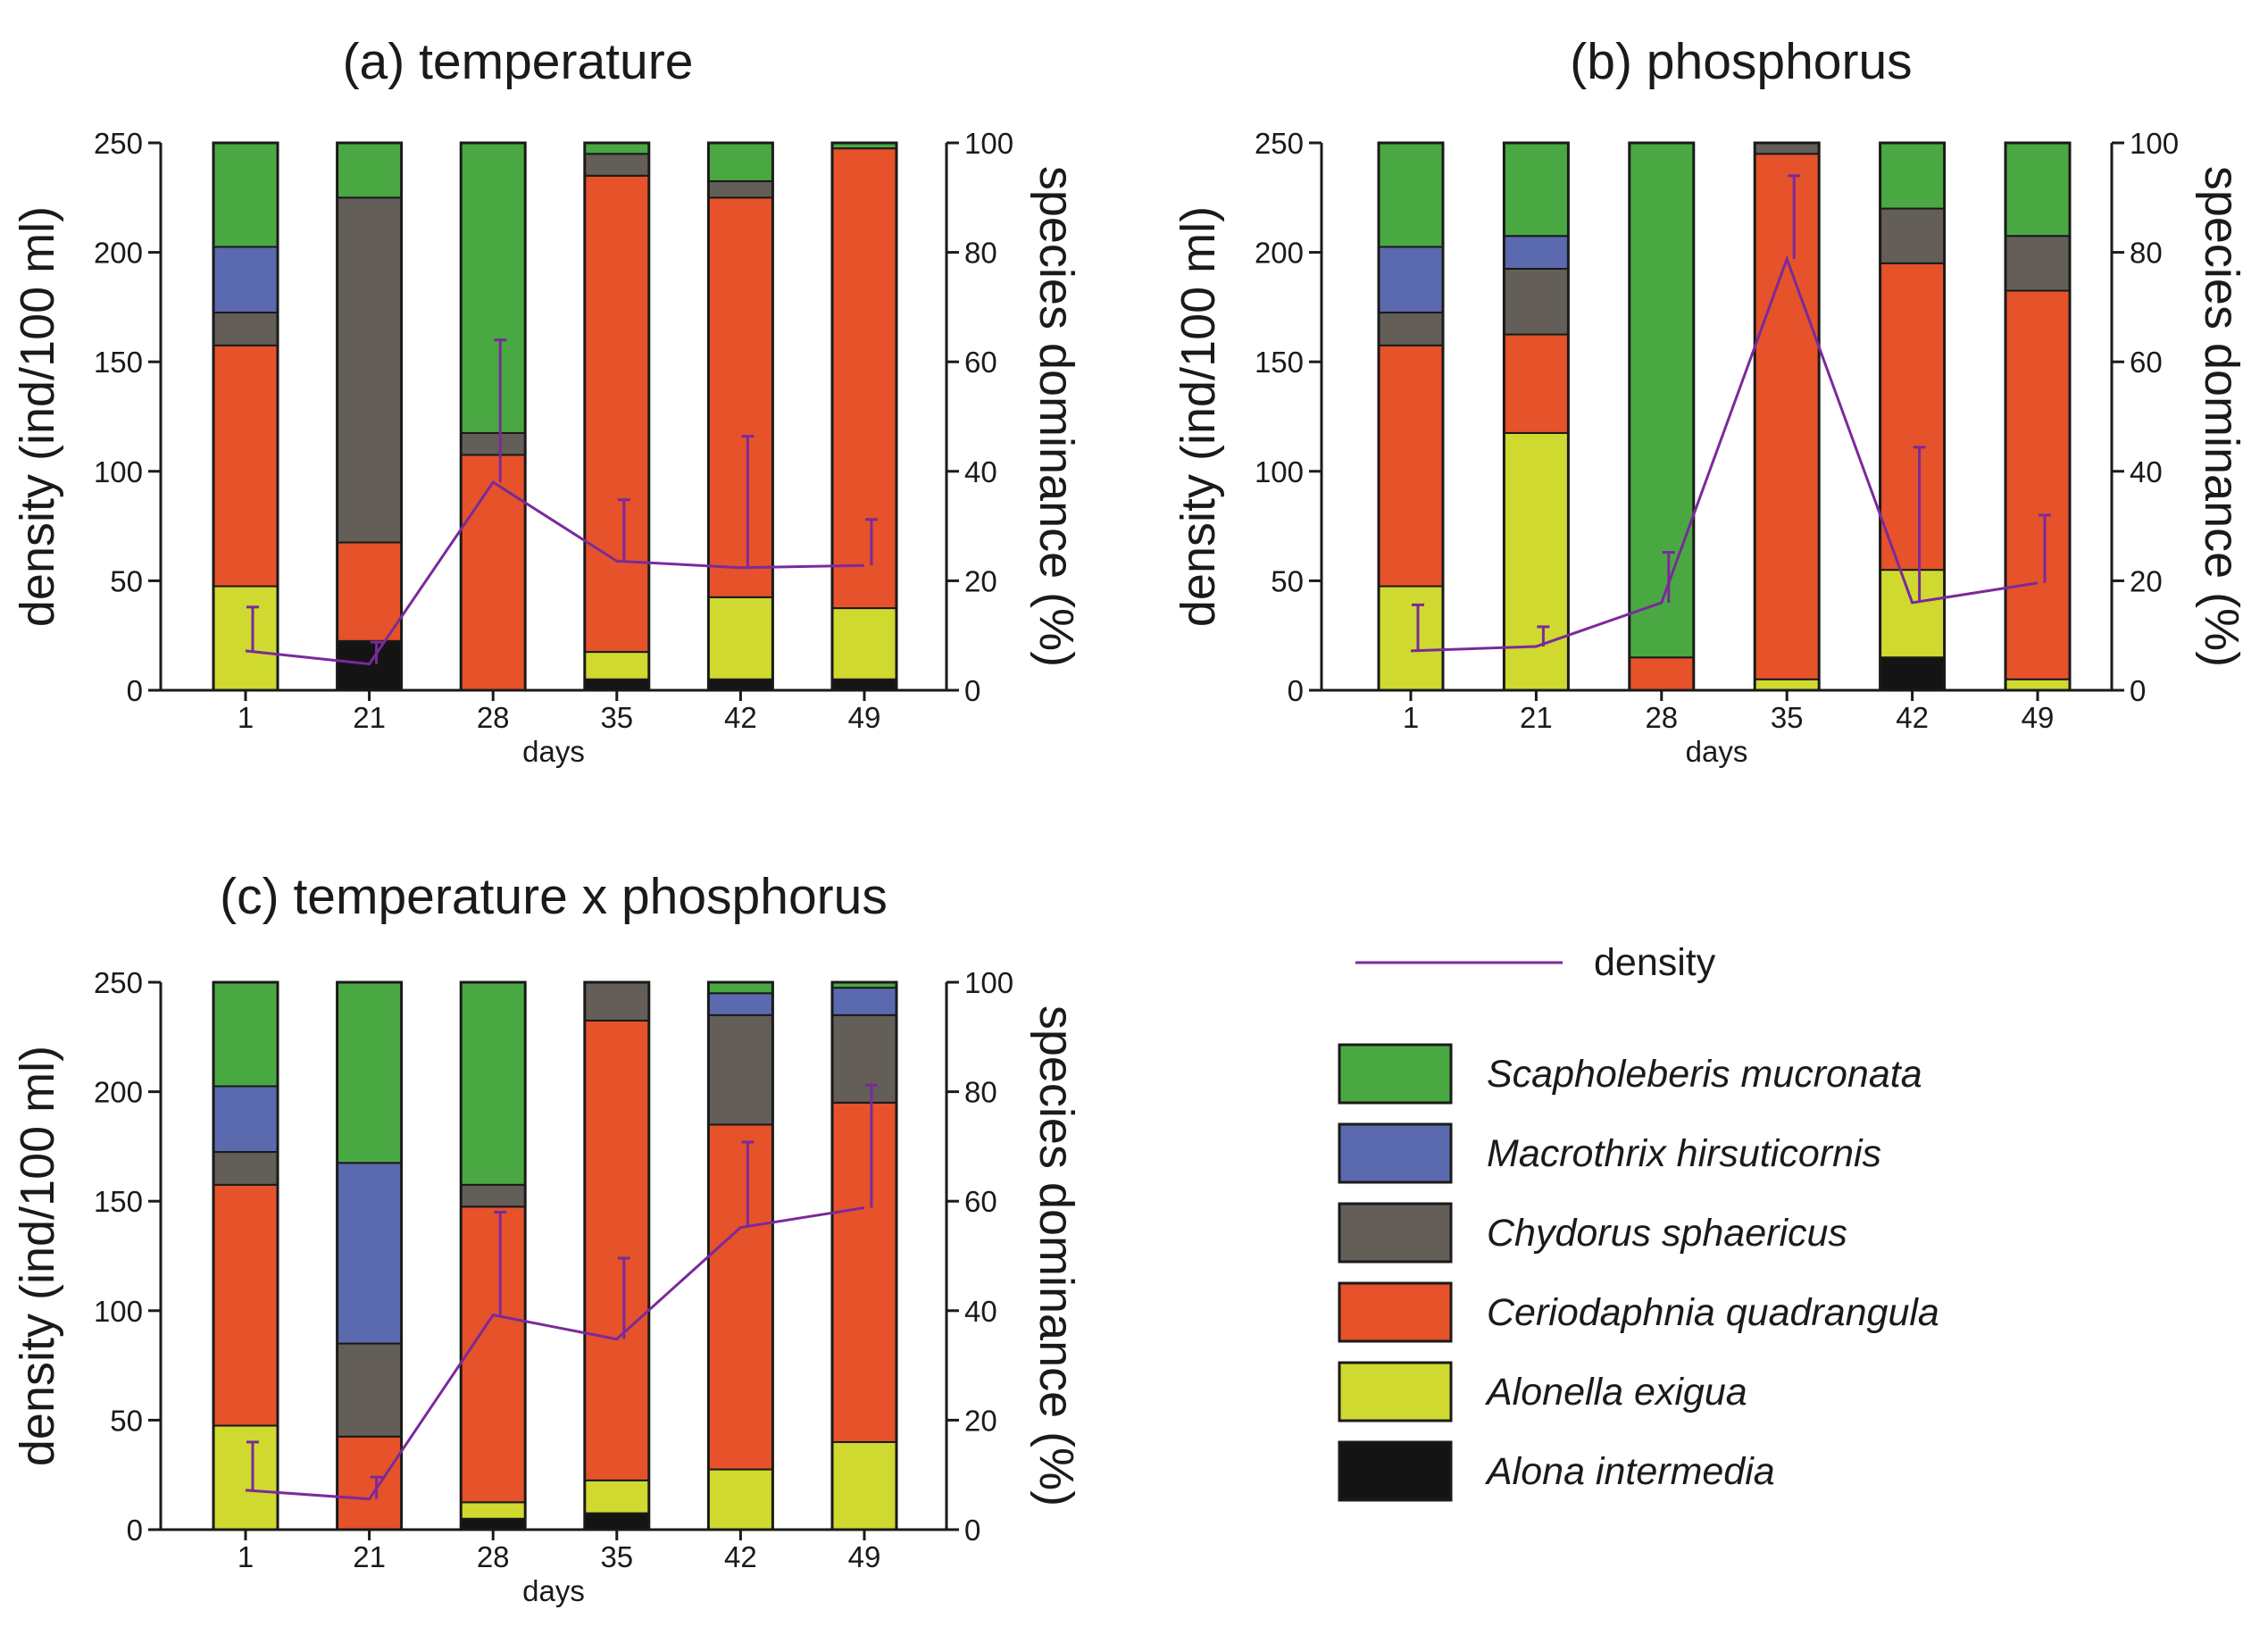  Describe the element at coordinates (1395, 1471) in the screenshot. I see `legend-swatch-alona-intermedia` at that location.